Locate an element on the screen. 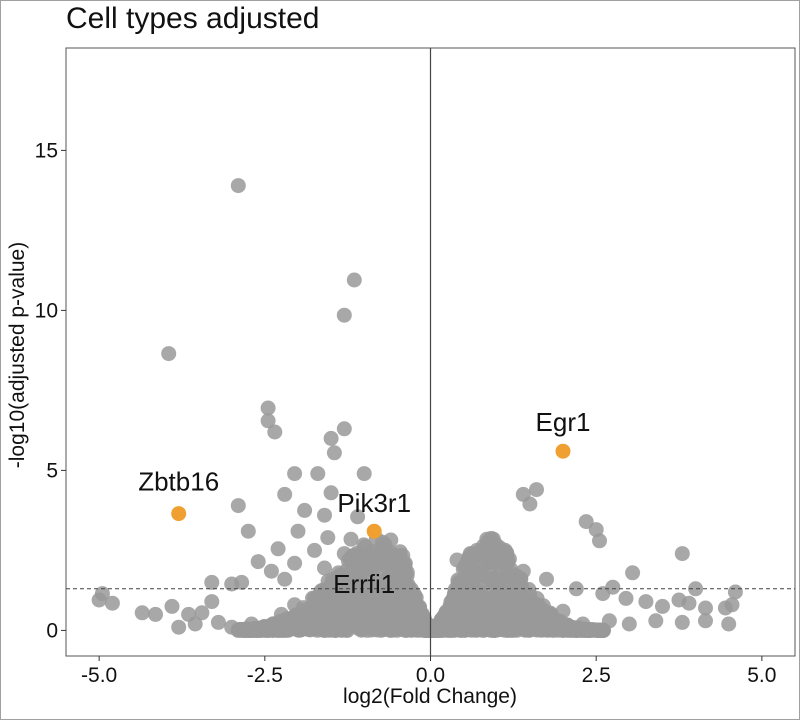  gene-label-pik3r1: Pik3r1 is located at coordinates (374, 503).